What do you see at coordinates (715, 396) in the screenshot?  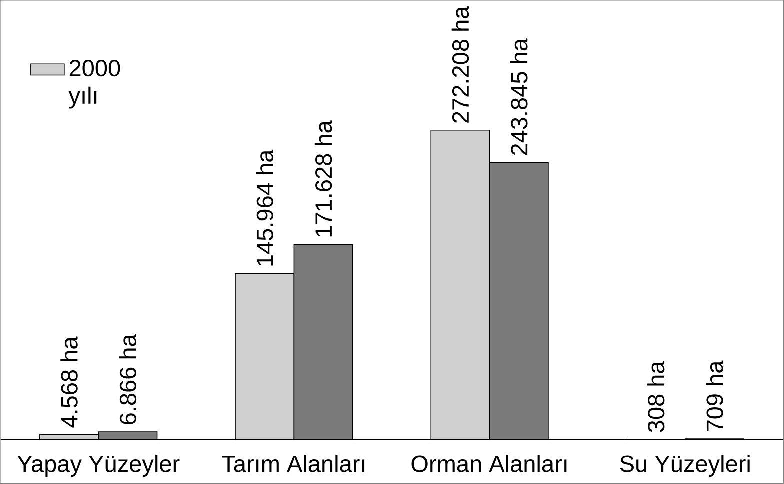 I see `data-label: 709 ha` at bounding box center [715, 396].